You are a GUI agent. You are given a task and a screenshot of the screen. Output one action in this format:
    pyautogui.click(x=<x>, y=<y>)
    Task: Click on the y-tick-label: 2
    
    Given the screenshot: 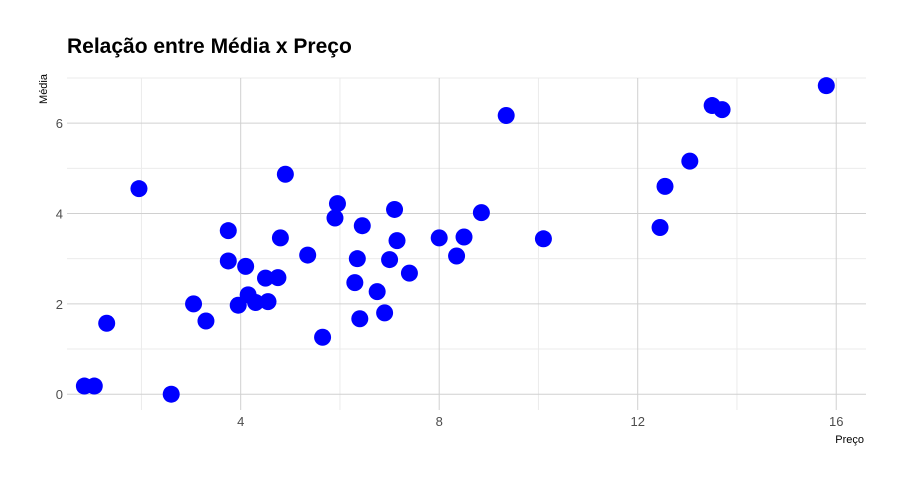 What is the action you would take?
    pyautogui.click(x=59, y=304)
    